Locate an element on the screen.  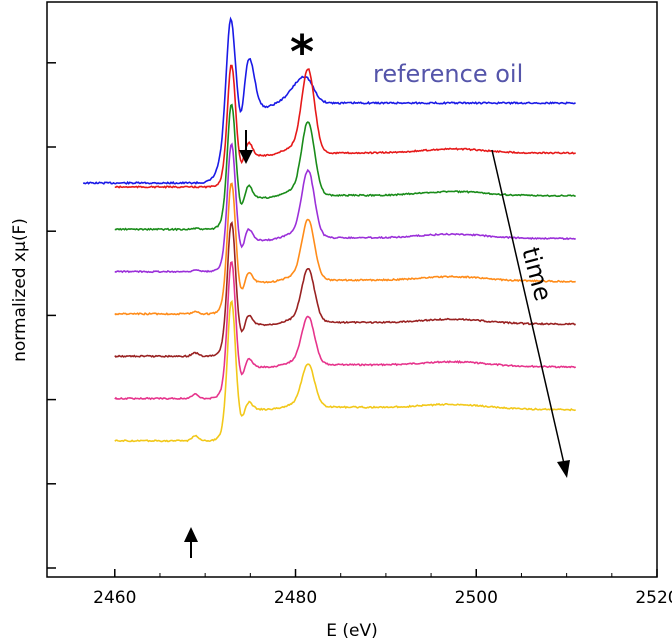
time-label: time is located at coordinates (536, 274).